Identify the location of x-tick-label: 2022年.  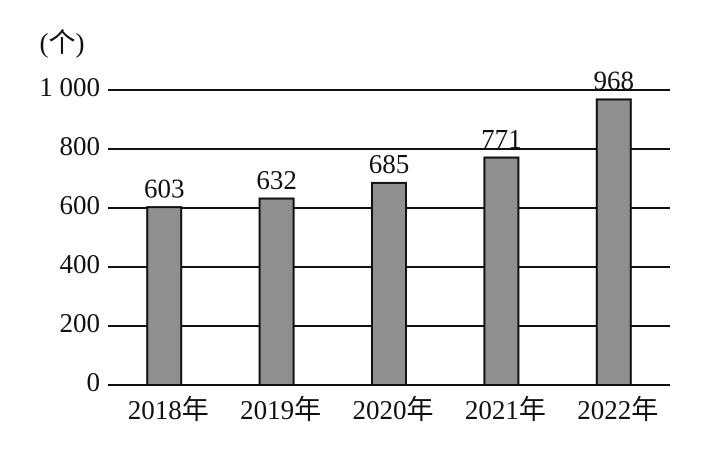
(617, 410).